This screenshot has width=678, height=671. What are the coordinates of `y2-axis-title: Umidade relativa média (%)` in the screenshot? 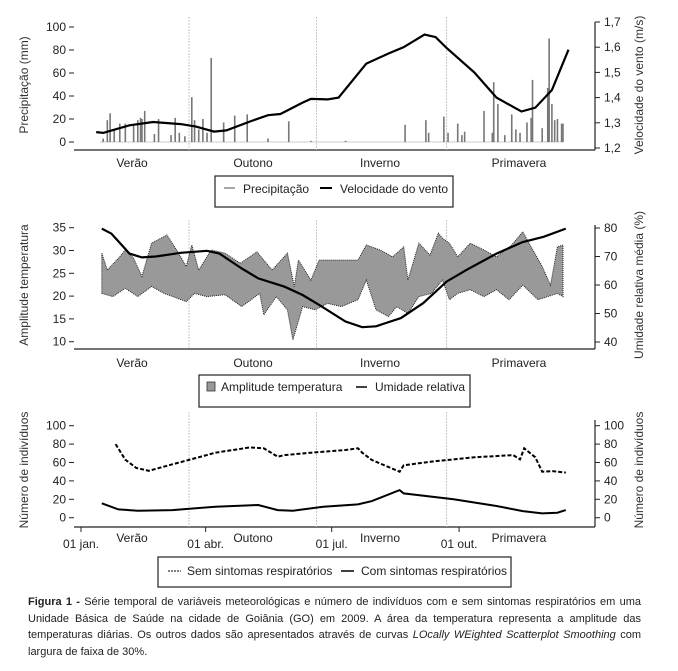 It's located at (639, 285).